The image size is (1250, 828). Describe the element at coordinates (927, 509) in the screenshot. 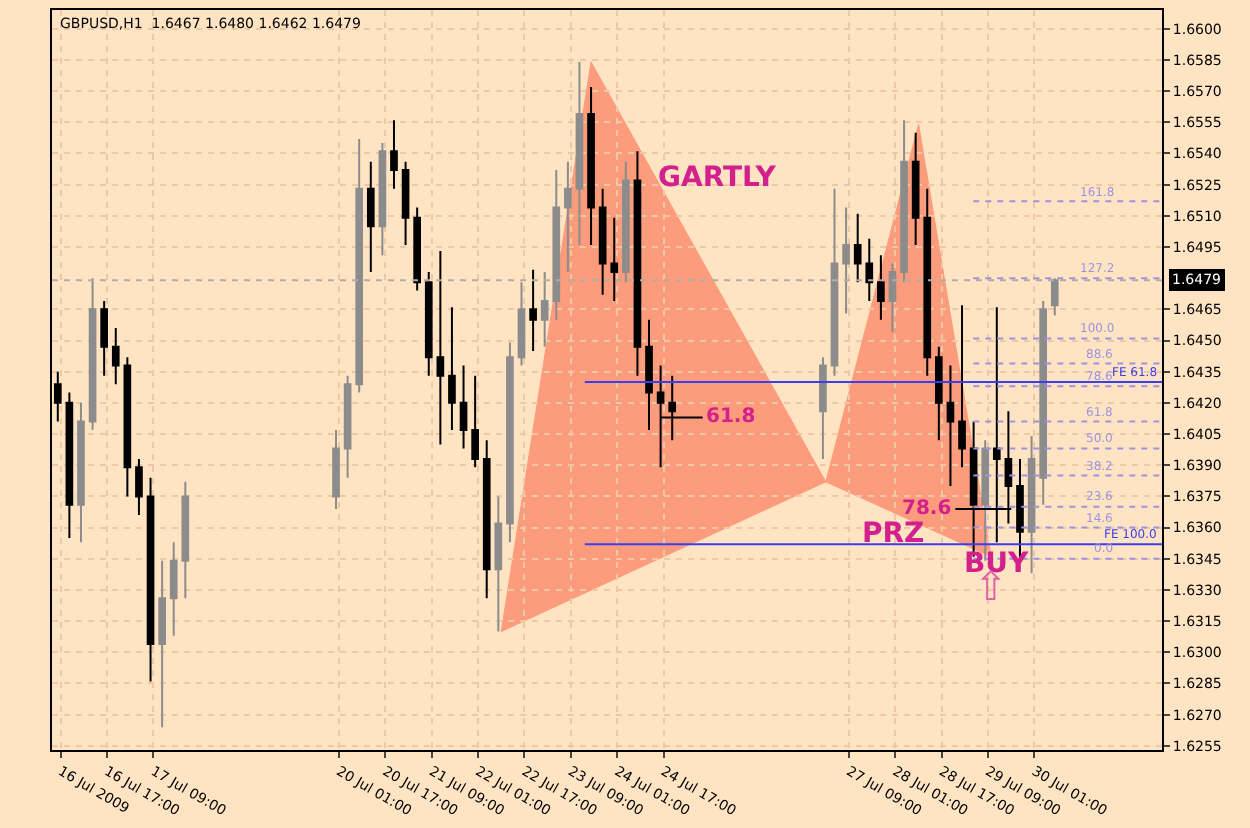

I see `annotation: 78.6` at that location.